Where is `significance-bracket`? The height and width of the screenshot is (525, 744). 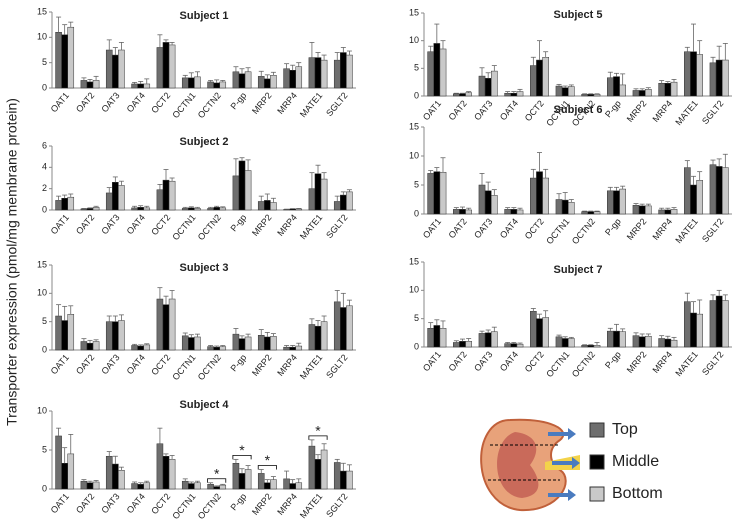
significance-bracket is located at coordinates (267, 467).